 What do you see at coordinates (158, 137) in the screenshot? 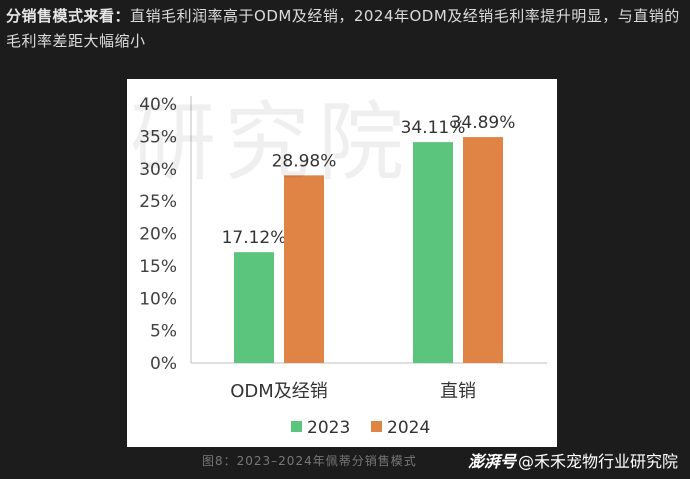
I see `y-tick-label: 35%` at bounding box center [158, 137].